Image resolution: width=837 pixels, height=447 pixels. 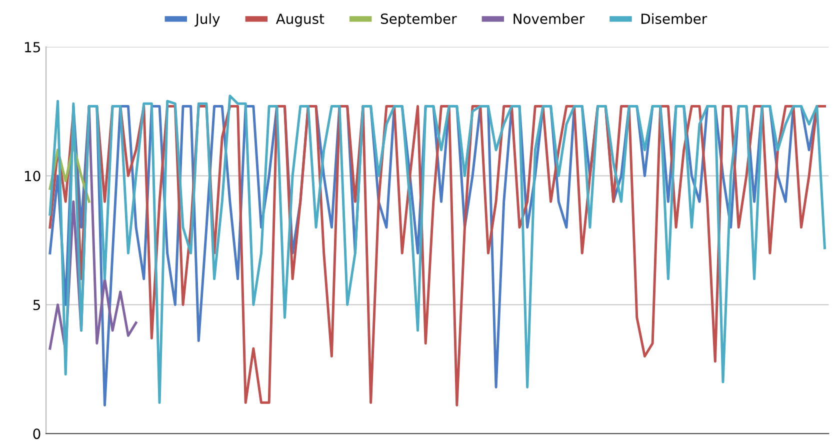 I want to click on legend-label: Disember, so click(x=675, y=18).